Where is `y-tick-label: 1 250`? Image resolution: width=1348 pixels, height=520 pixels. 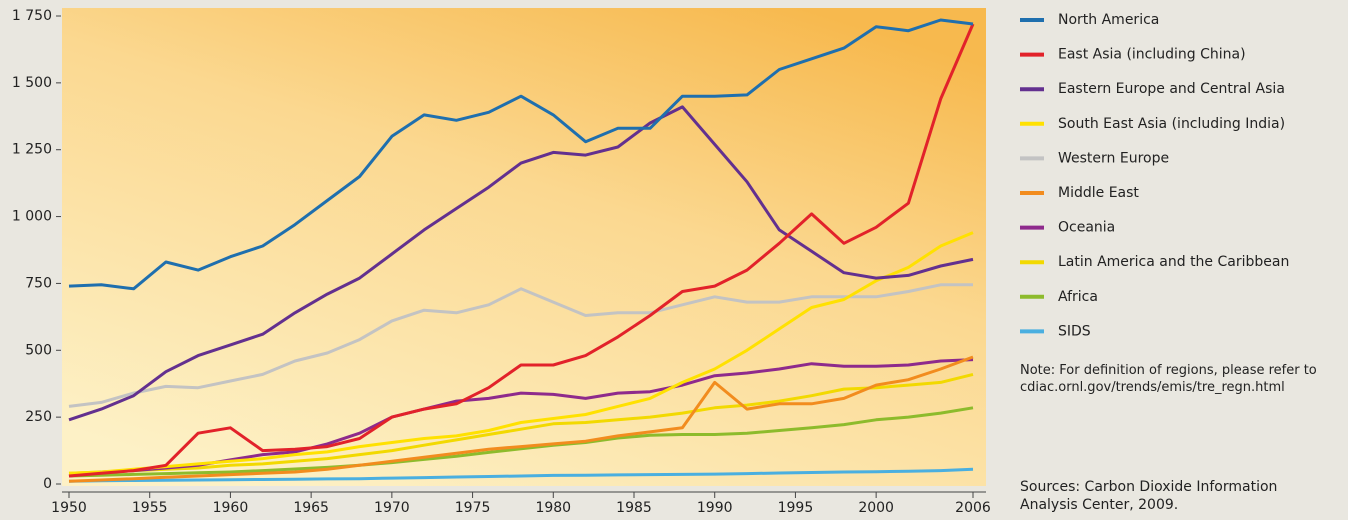
y-tick-label: 1 250 is located at coordinates (32, 150).